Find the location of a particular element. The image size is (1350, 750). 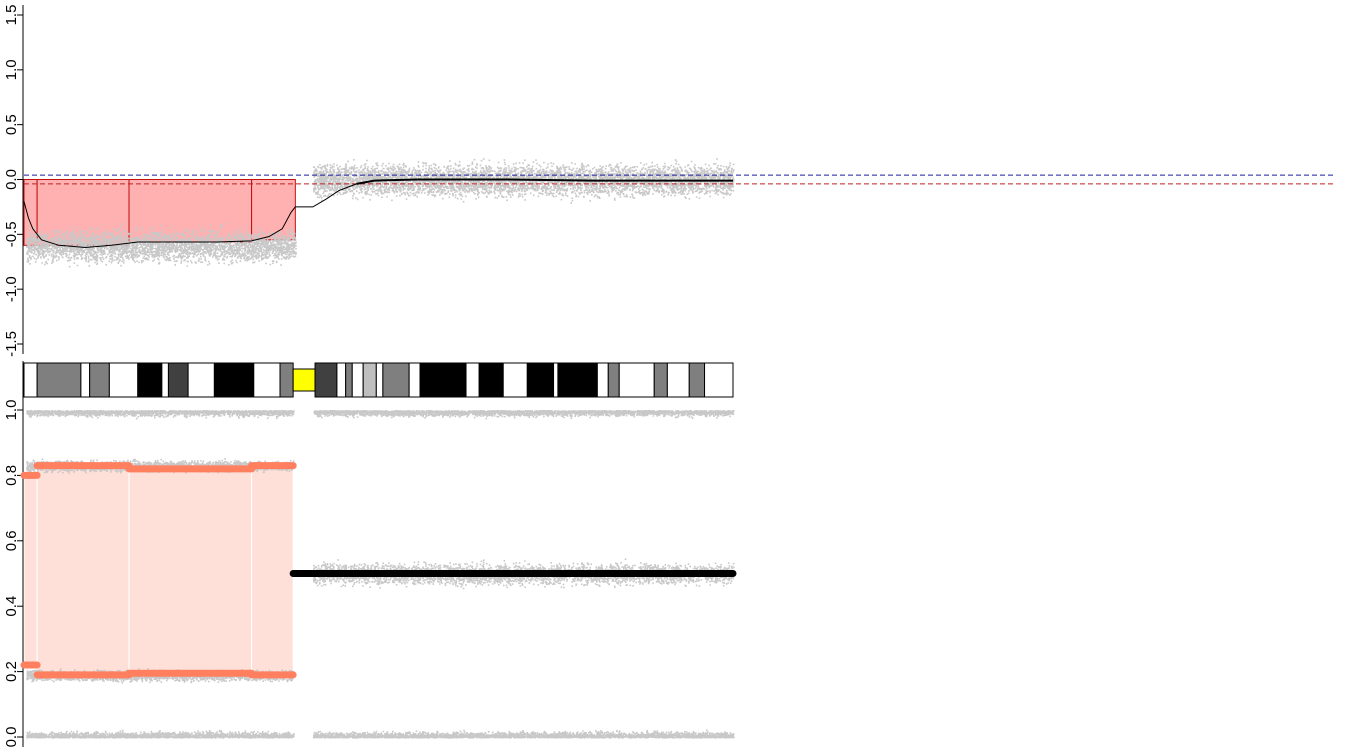

lrr-data-points is located at coordinates (380, 213).